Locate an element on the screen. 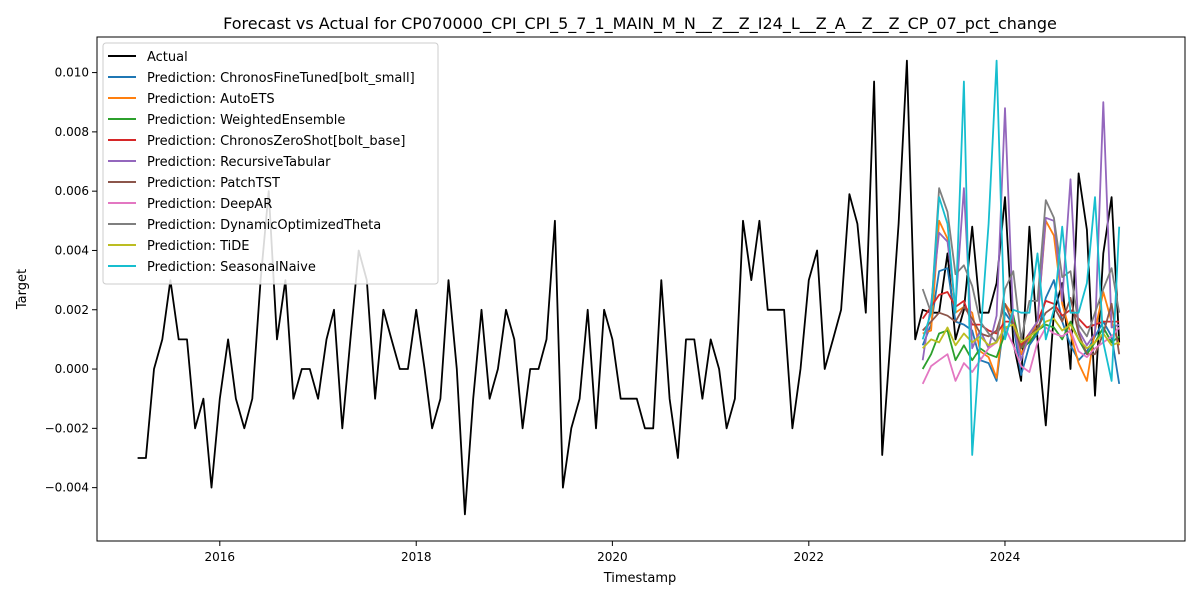  legend-entry: Prediction: AutoETS is located at coordinates (211, 99).